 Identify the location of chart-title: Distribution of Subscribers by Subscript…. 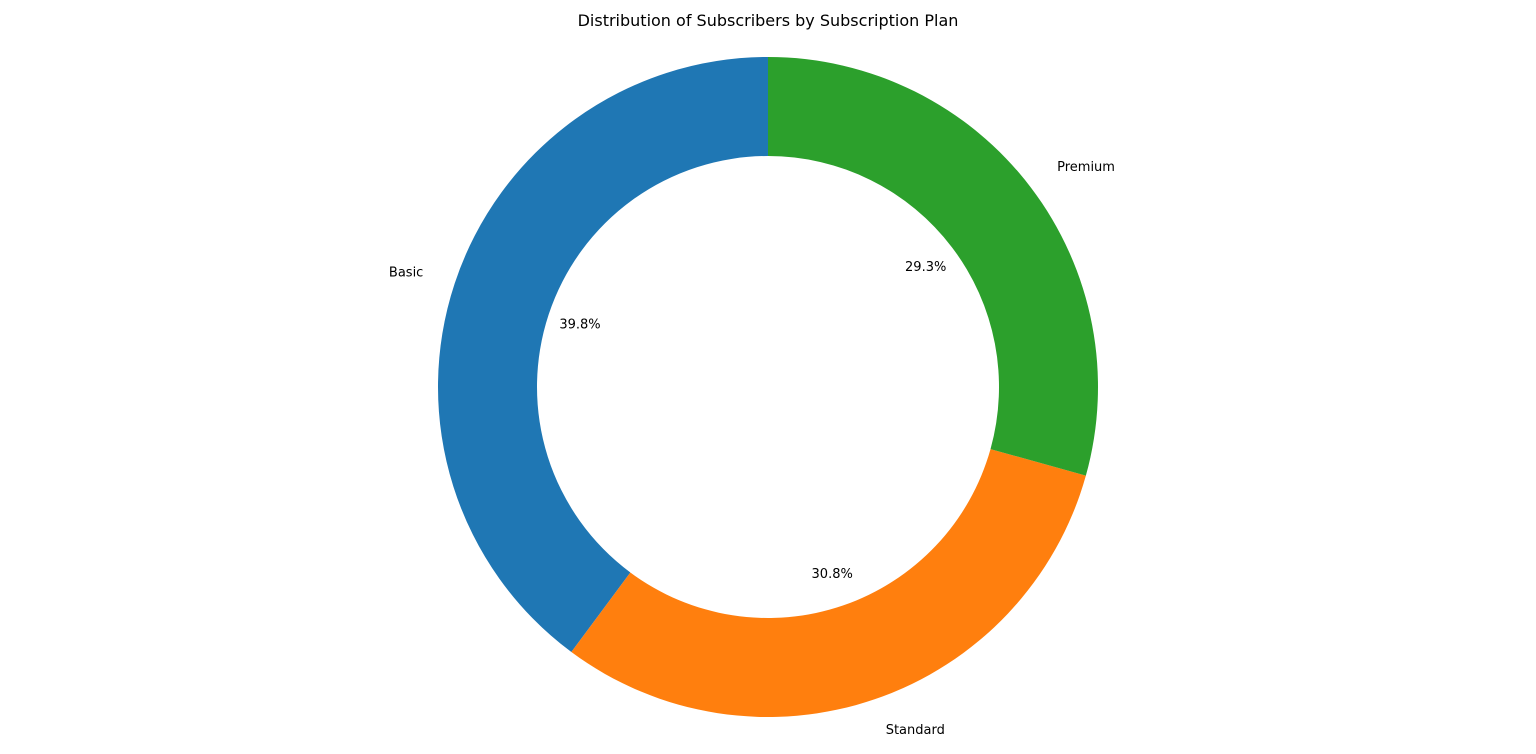
(768, 20).